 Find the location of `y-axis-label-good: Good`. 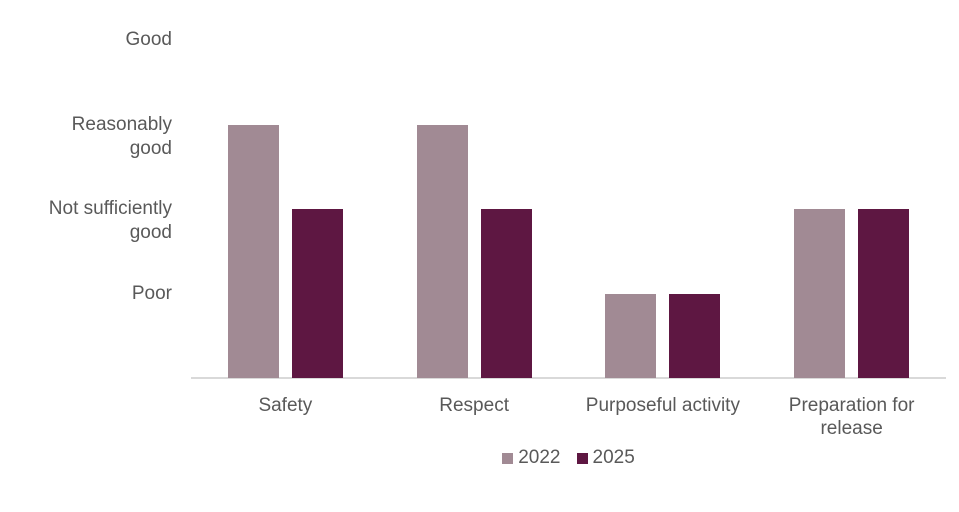

y-axis-label-good: Good is located at coordinates (148, 40).